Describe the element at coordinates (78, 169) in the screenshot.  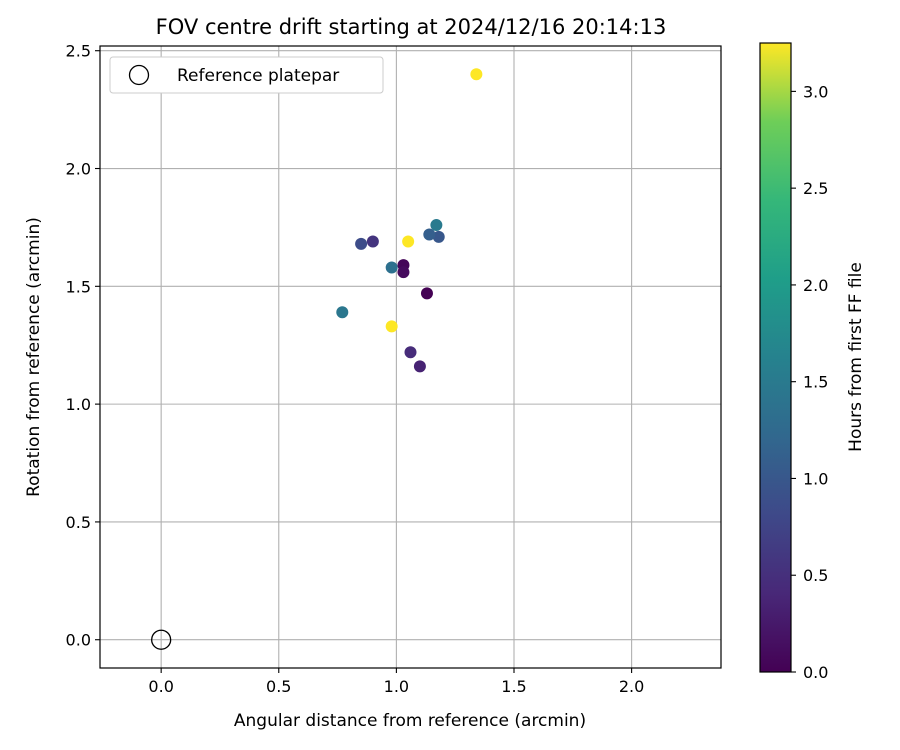
I see `y-tick-label: 2.0` at that location.